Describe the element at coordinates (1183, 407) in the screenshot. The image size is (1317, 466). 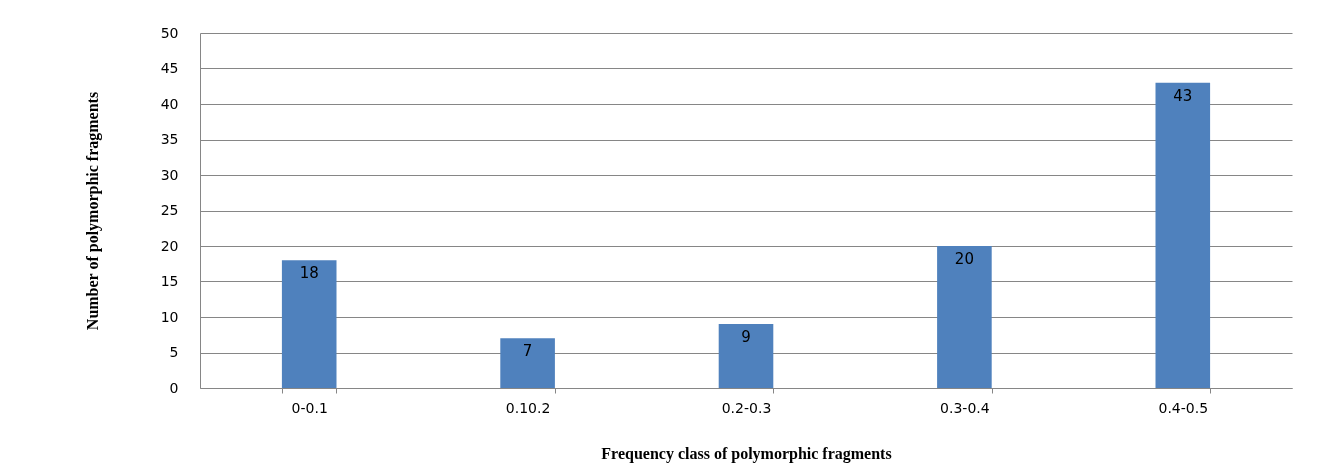
I see `x-tick-label: 0.4-0.5` at that location.